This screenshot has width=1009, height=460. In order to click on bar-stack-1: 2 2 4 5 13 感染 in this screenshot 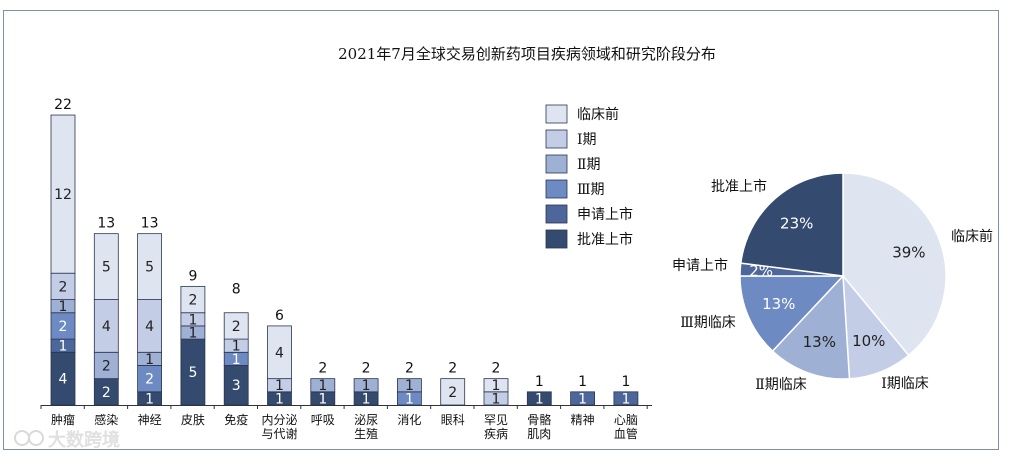, I will do `click(106, 321)`.